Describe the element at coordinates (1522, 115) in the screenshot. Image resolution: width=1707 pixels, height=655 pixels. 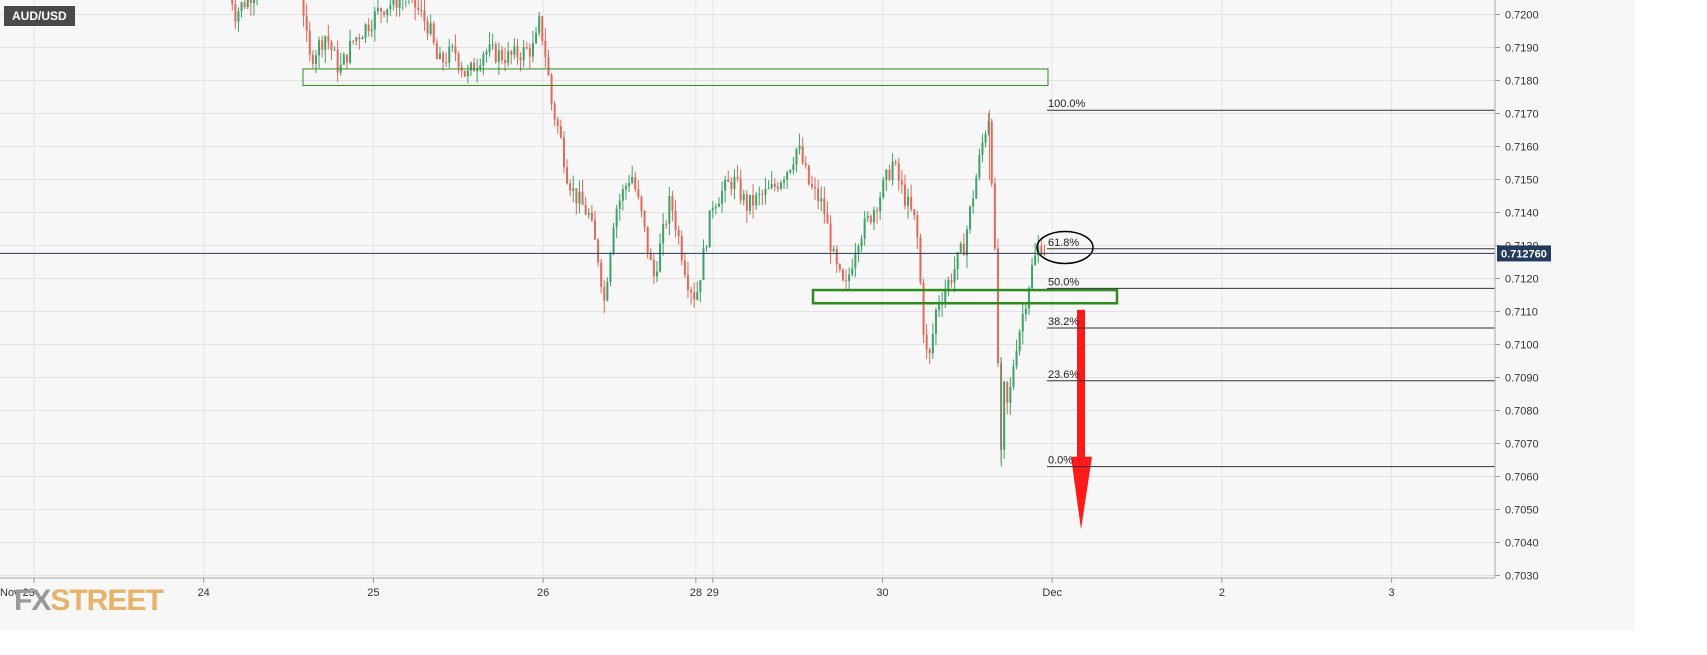
I see `price-tick-label: 0.7170` at that location.